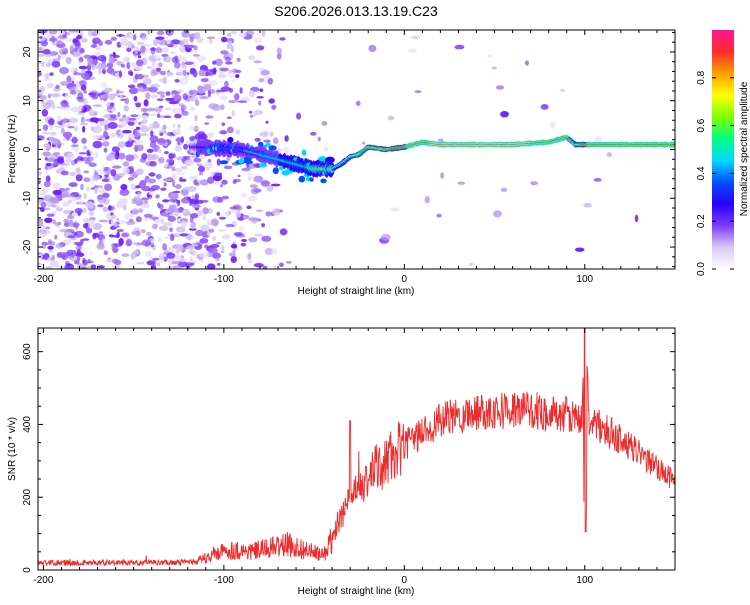 The height and width of the screenshot is (605, 750). What do you see at coordinates (27, 496) in the screenshot?
I see `y-tick-label: 200` at bounding box center [27, 496].